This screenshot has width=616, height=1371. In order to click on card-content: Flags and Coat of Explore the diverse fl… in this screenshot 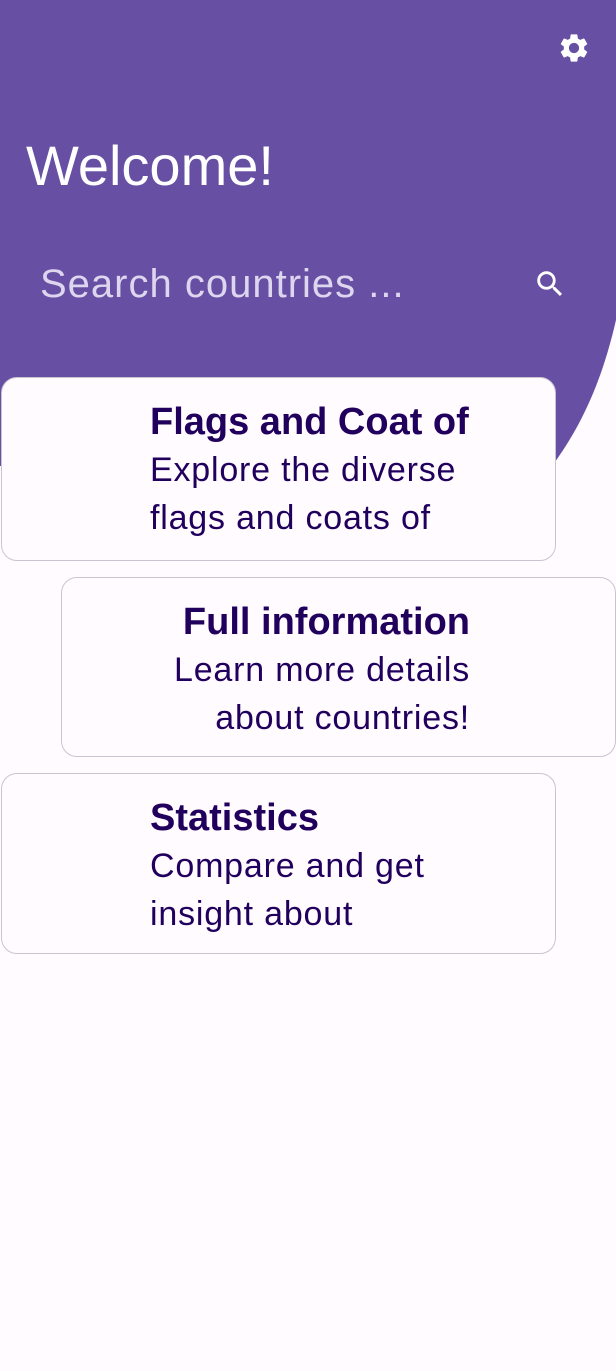, I will do `click(330, 470)`.